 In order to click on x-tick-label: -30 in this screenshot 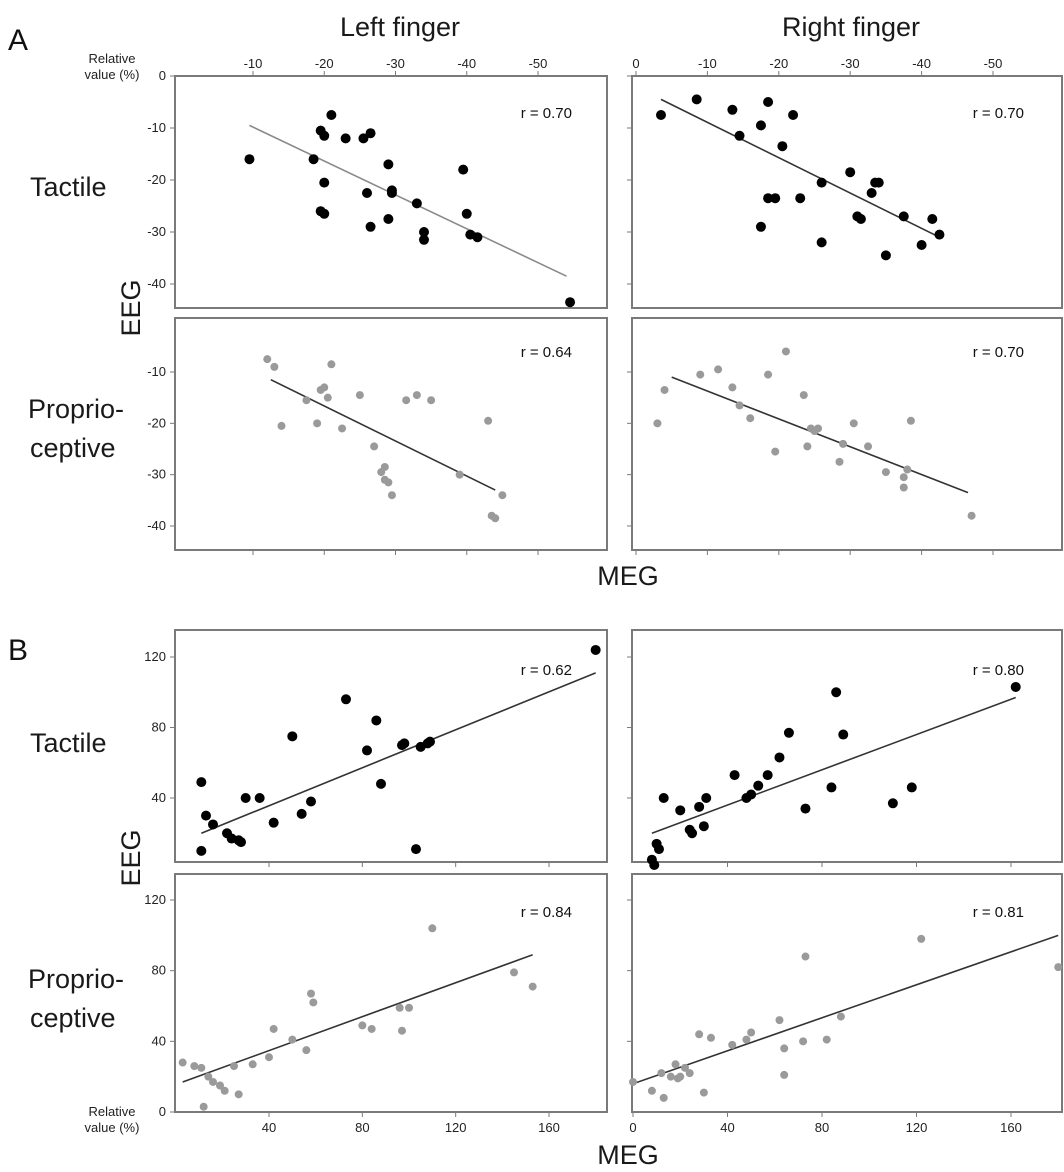, I will do `click(395, 63)`.